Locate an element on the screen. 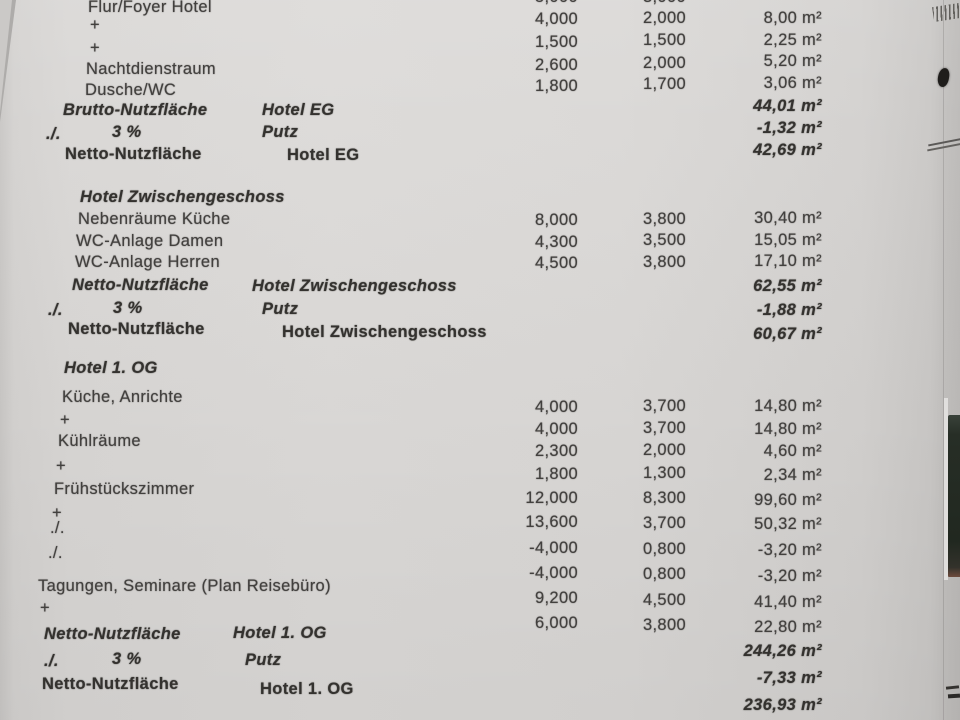  dim-length: 1,500 is located at coordinates (556, 42).